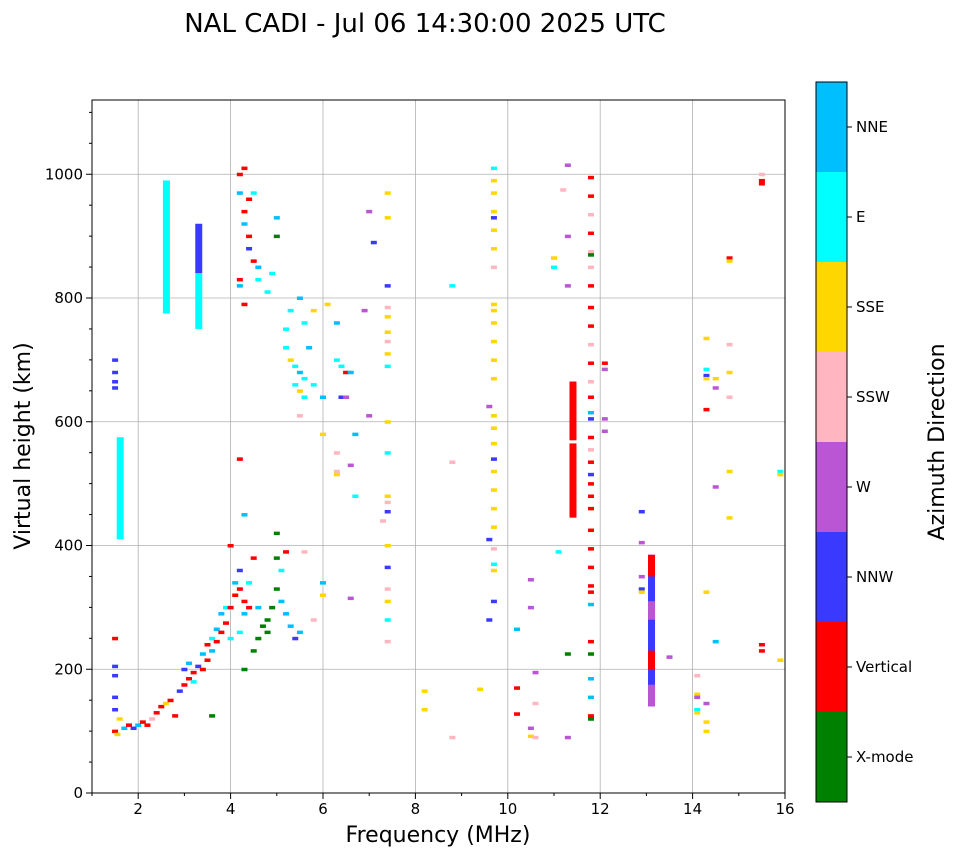 Image resolution: width=958 pixels, height=857 pixels. What do you see at coordinates (863, 487) in the screenshot?
I see `colorbar-tick-label: W` at bounding box center [863, 487].